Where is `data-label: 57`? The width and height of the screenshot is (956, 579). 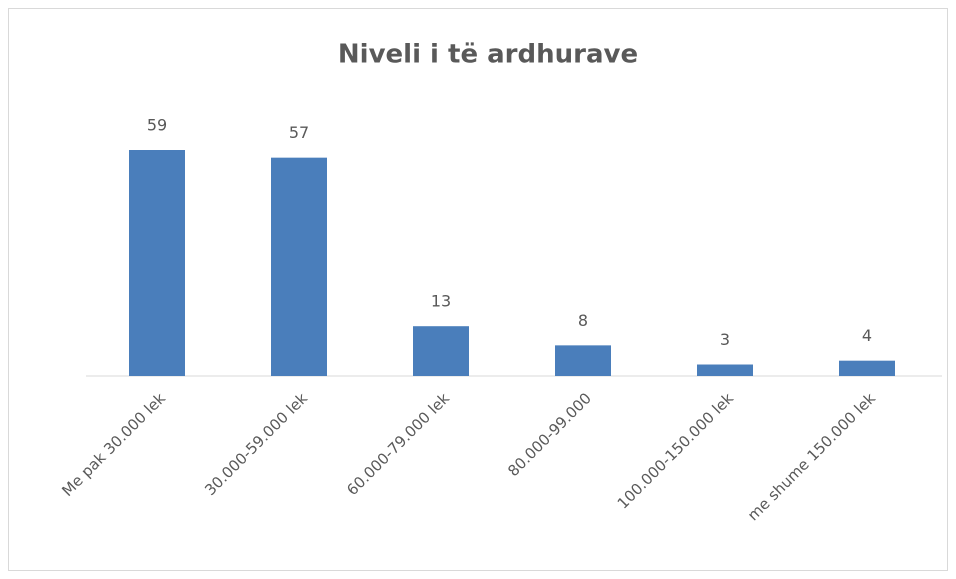 data-label: 57 is located at coordinates (299, 132).